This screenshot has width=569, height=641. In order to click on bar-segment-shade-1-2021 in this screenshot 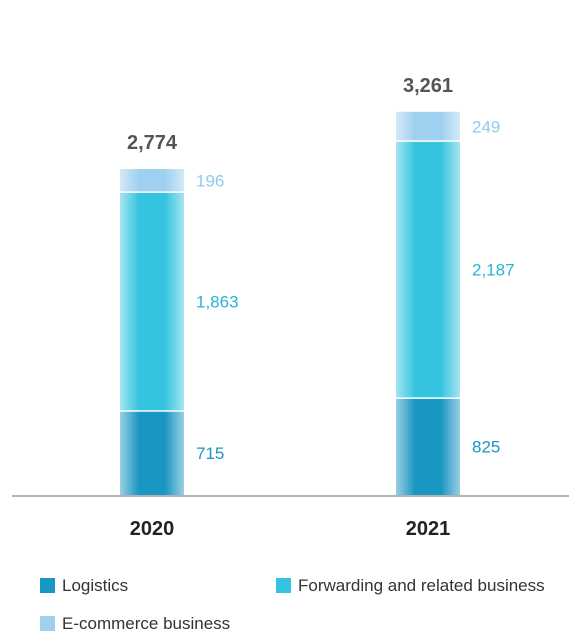, I will do `click(428, 270)`.